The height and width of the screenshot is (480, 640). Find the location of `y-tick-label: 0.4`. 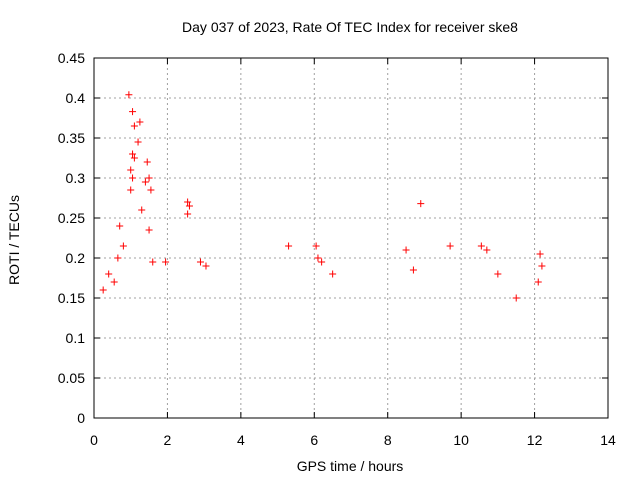

y-tick-label: 0.4 is located at coordinates (76, 98).